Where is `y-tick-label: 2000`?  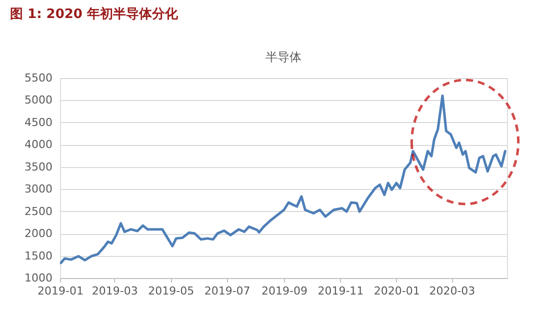
y-tick-label: 2000 is located at coordinates (38, 233).